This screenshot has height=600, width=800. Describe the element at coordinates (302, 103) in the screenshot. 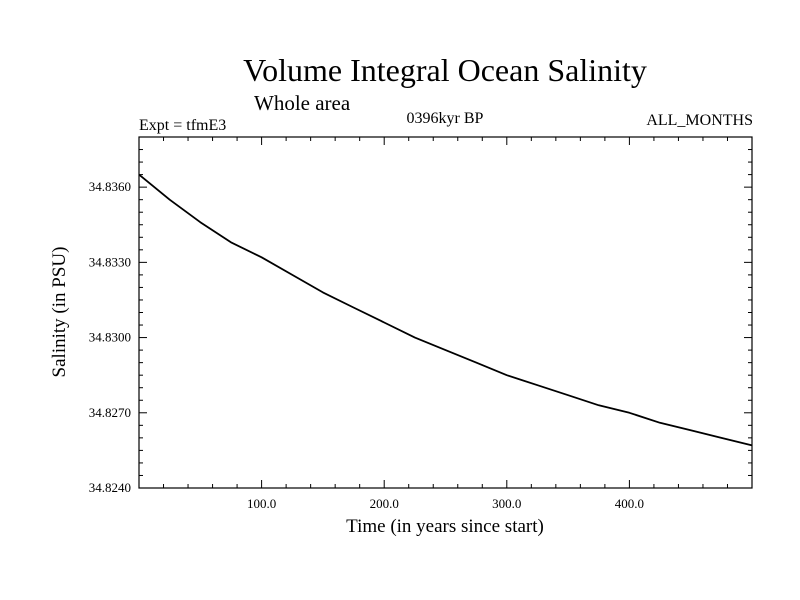

I see `chart-subtitle: Whole area` at that location.